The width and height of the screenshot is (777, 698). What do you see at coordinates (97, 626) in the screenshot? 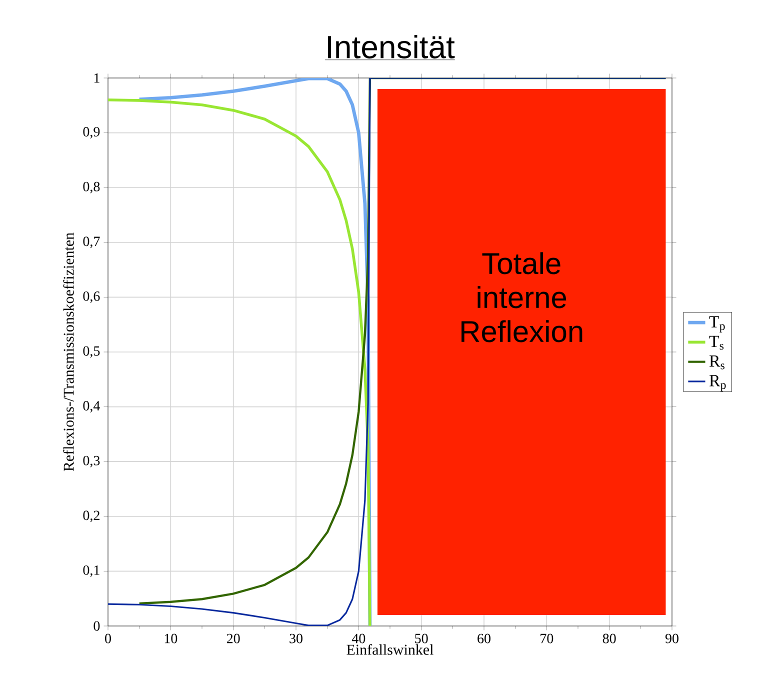
I see `y-tick-label: 0` at bounding box center [97, 626].